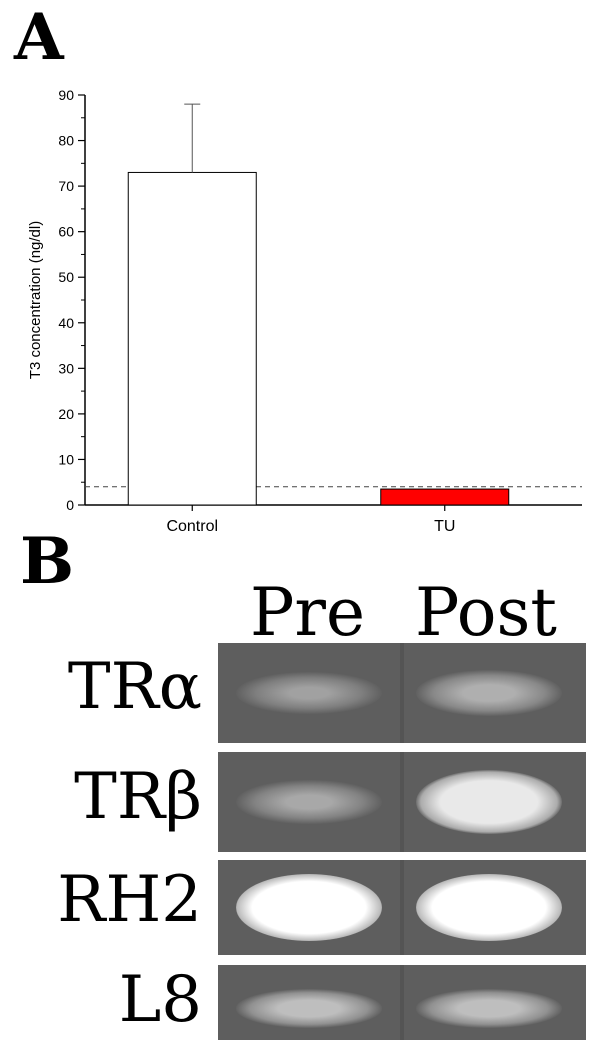 This screenshot has width=600, height=1043. Describe the element at coordinates (192, 526) in the screenshot. I see `x-tick-label-control: Control` at that location.